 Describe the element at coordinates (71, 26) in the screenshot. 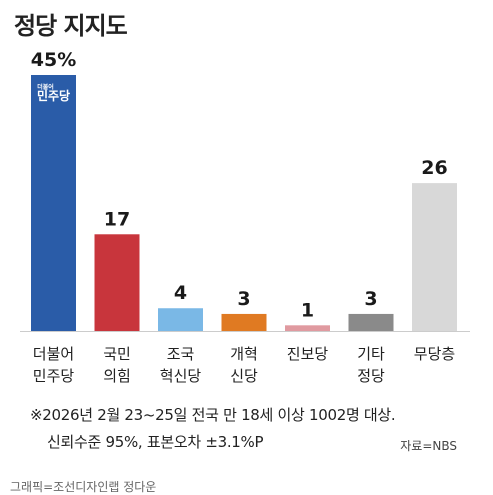

I see `chart-title: 정당 지지도` at that location.